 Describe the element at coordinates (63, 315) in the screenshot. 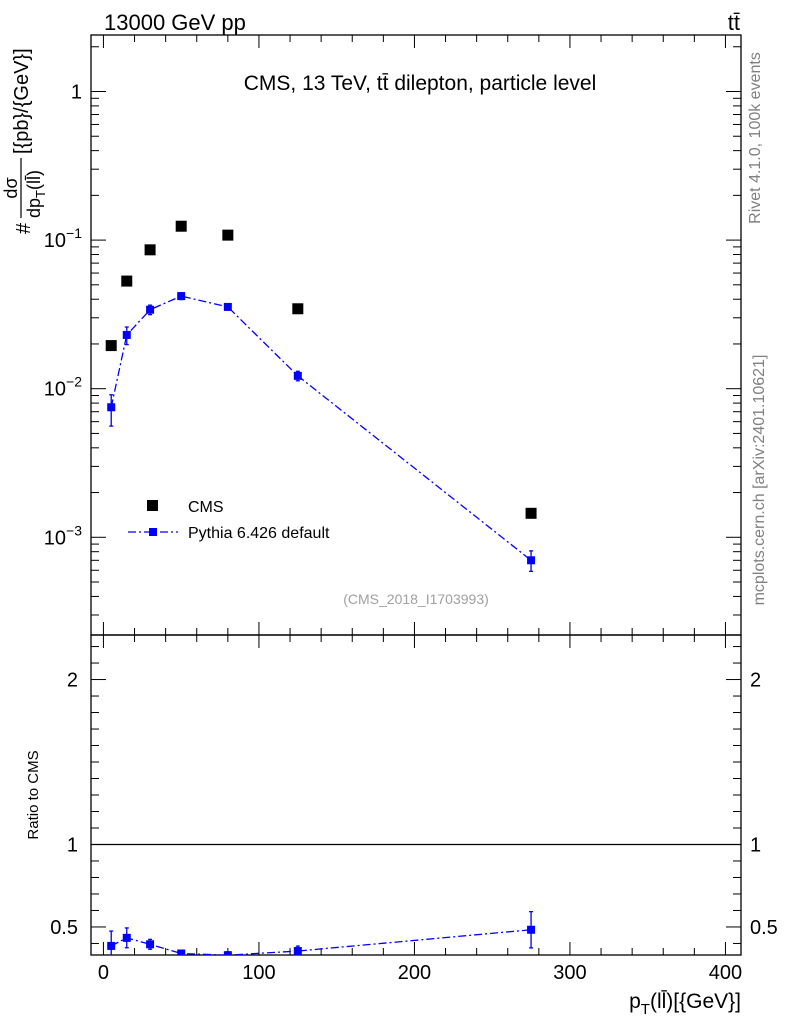

I see `main-y-tick-labels: 10−310−210−11` at that location.